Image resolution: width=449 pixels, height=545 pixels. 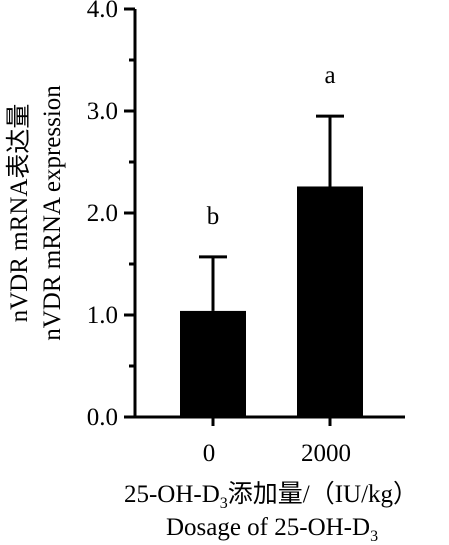 I want to click on significance-label: a, so click(x=329, y=75).